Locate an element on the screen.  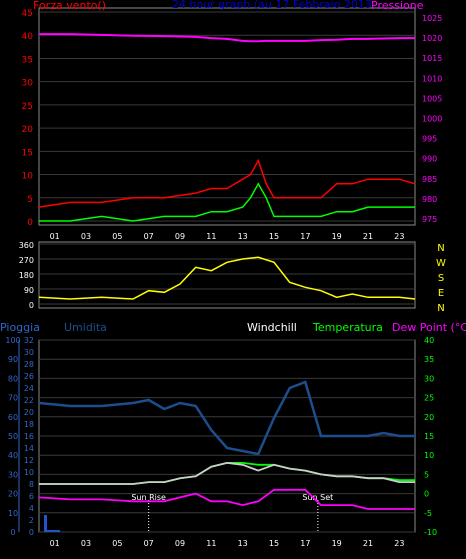
pressure-tick-label: 1020 is located at coordinates (432, 38).